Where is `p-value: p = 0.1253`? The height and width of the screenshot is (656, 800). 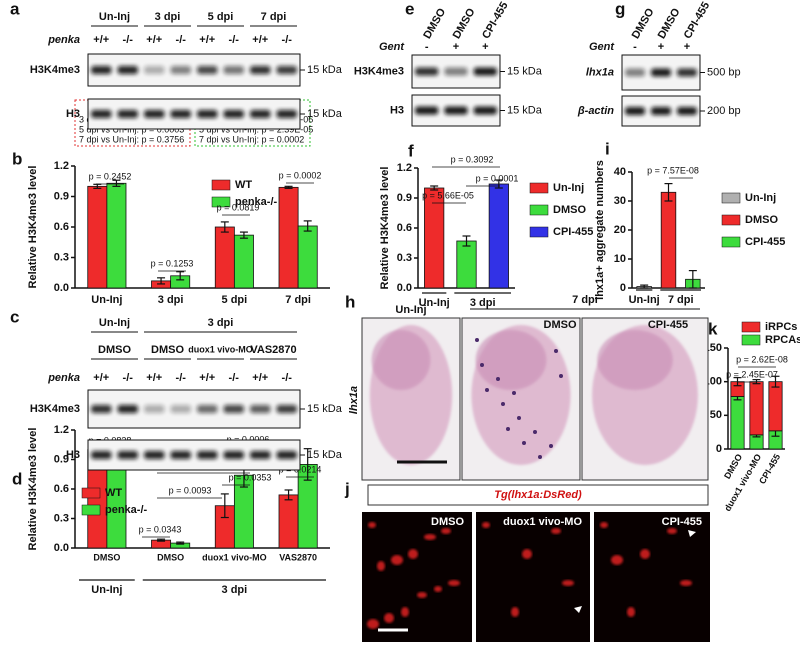 p-value: p = 0.1253 is located at coordinates (172, 263).